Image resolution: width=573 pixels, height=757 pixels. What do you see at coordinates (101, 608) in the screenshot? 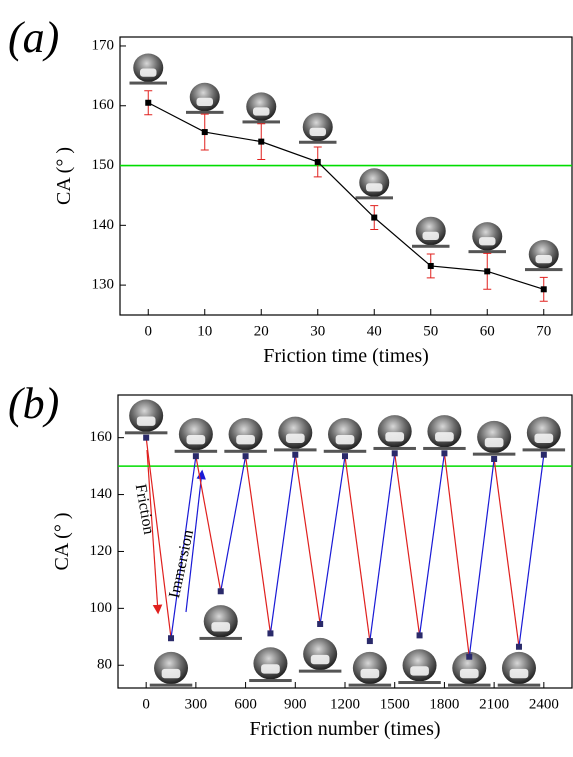
I see `y-tick-label: 100` at bounding box center [101, 608].